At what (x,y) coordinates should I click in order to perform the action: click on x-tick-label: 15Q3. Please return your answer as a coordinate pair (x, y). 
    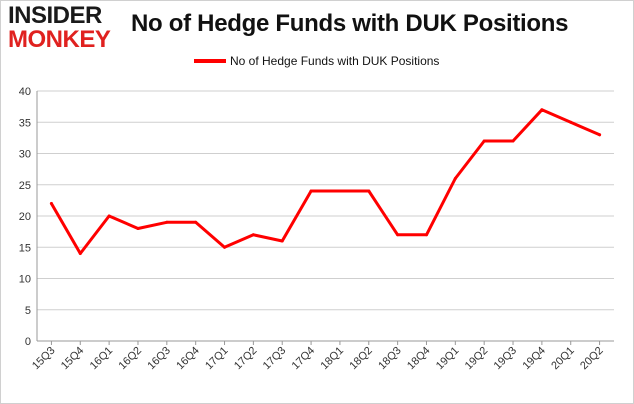
    Looking at the image, I should click on (44, 359).